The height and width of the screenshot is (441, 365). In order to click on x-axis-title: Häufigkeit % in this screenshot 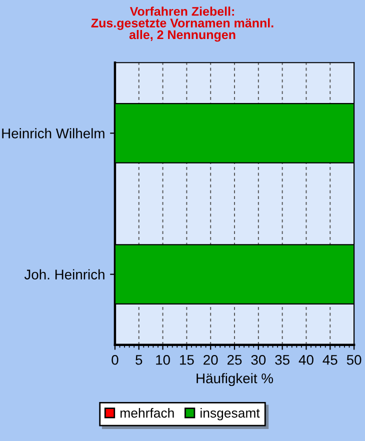, I will do `click(235, 379)`.